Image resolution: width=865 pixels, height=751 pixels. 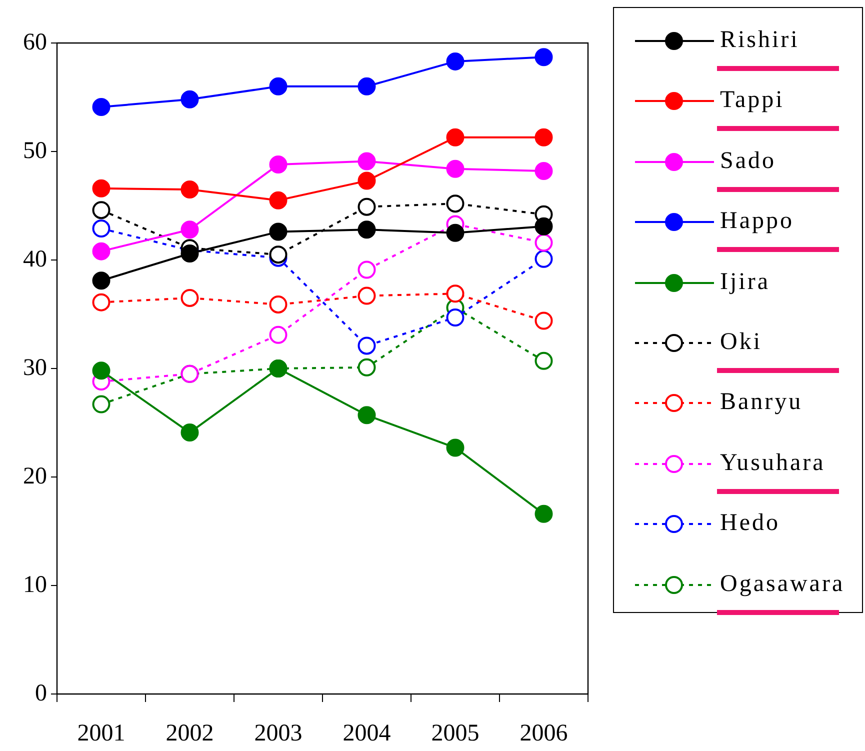 I want to click on legend-label: Oki, so click(x=741, y=342).